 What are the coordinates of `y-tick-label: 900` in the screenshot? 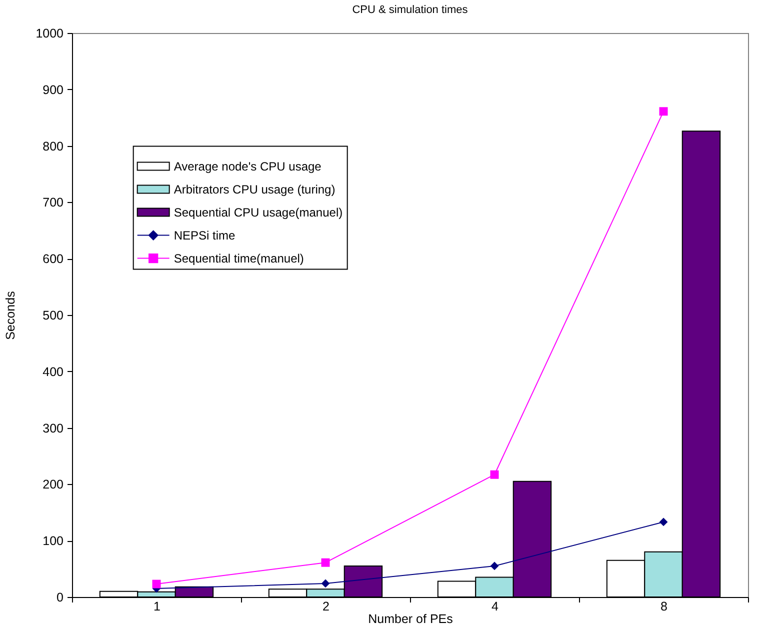 It's located at (53, 89).